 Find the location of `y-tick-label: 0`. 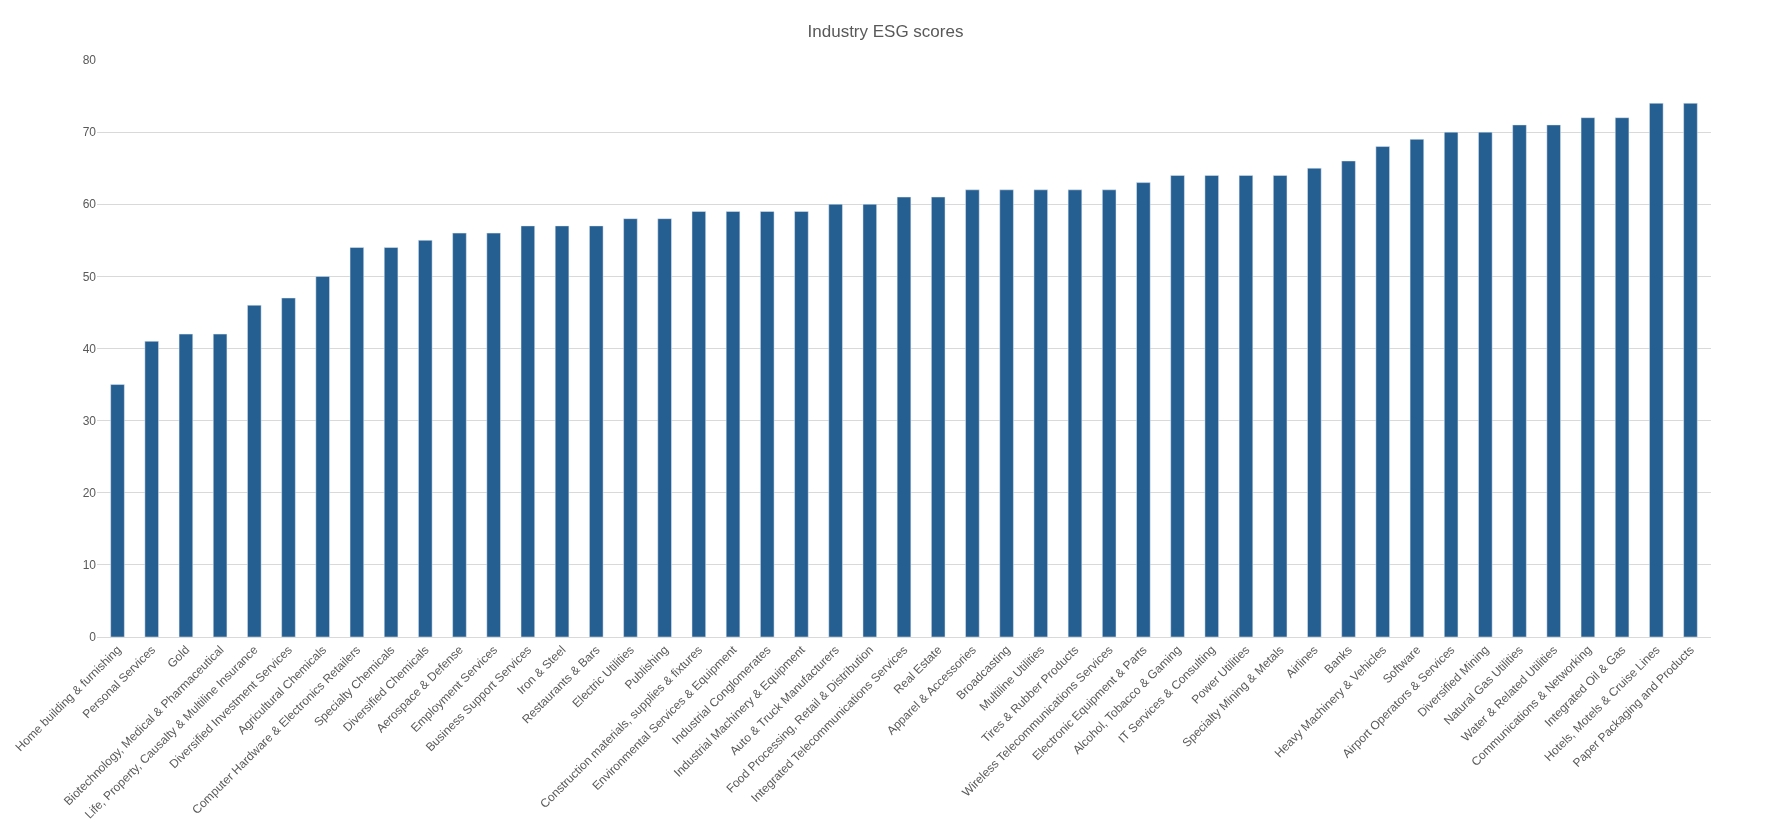

y-tick-label: 0 is located at coordinates (93, 637).